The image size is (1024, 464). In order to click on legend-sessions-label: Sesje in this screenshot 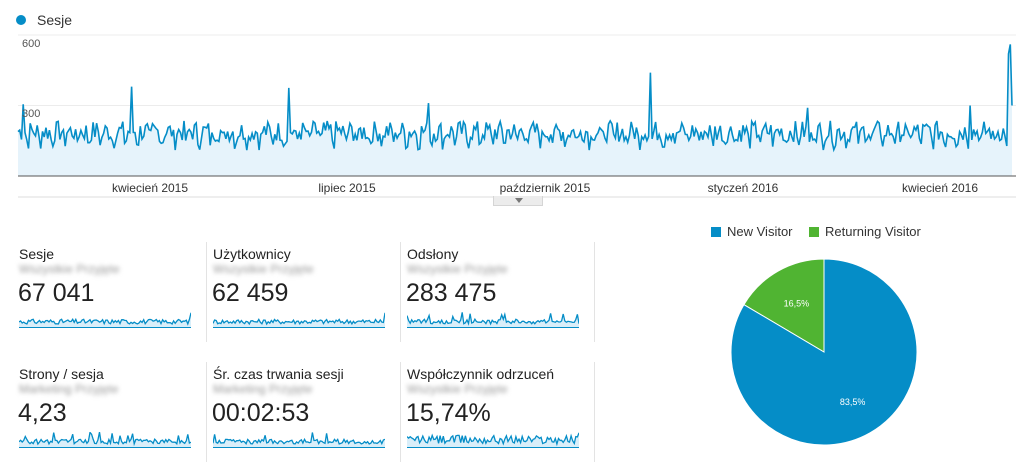, I will do `click(55, 20)`.